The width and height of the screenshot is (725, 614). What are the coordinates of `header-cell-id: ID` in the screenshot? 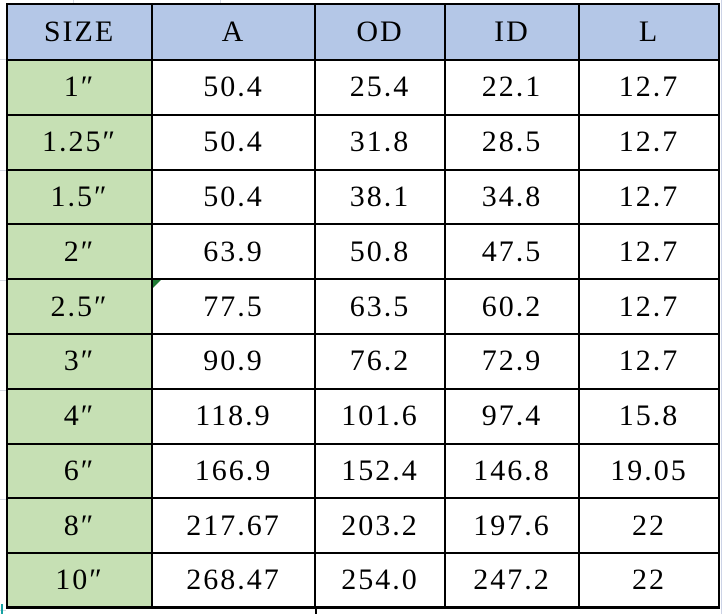 It's located at (512, 32).